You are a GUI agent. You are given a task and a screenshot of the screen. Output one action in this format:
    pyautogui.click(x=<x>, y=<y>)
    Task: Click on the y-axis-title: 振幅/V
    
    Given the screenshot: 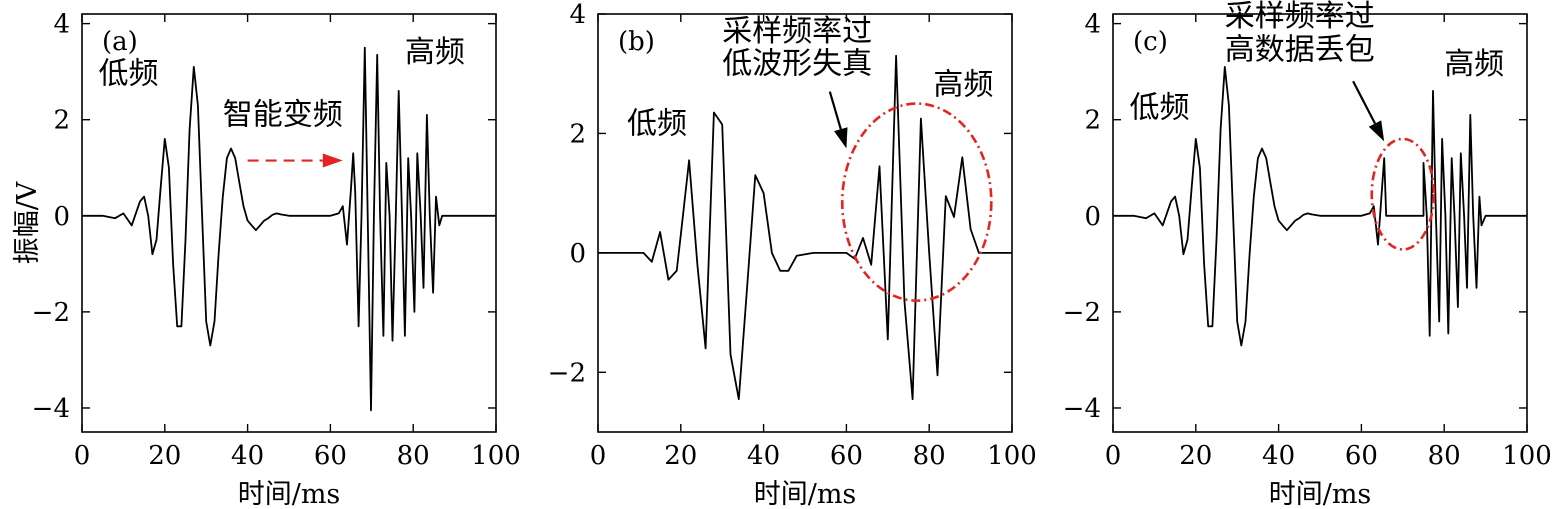 What is the action you would take?
    pyautogui.click(x=27, y=222)
    